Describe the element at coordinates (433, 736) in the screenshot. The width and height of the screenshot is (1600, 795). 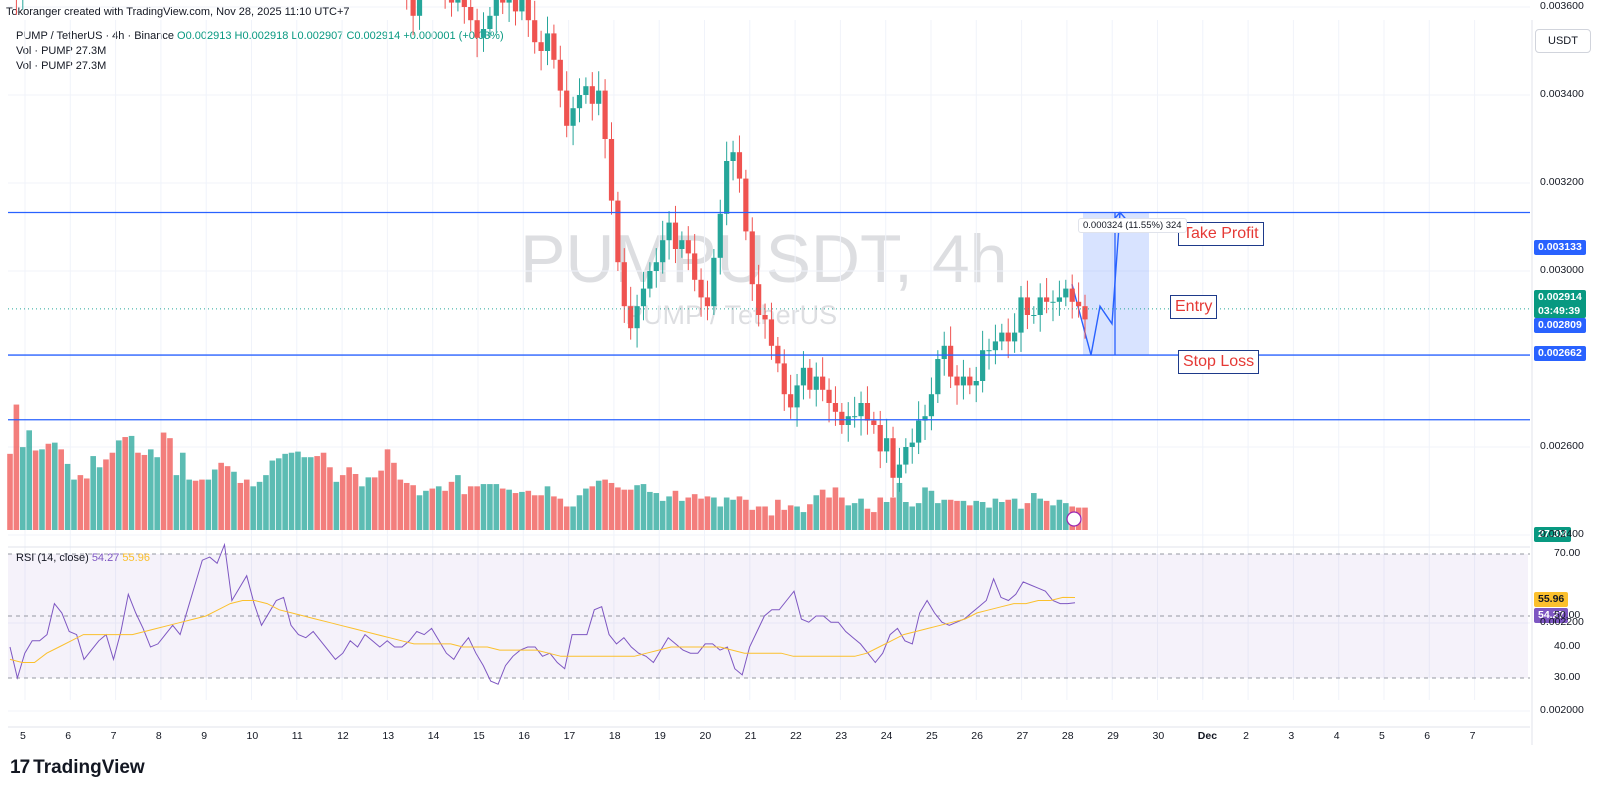
I see `time-tick-label: 14` at that location.